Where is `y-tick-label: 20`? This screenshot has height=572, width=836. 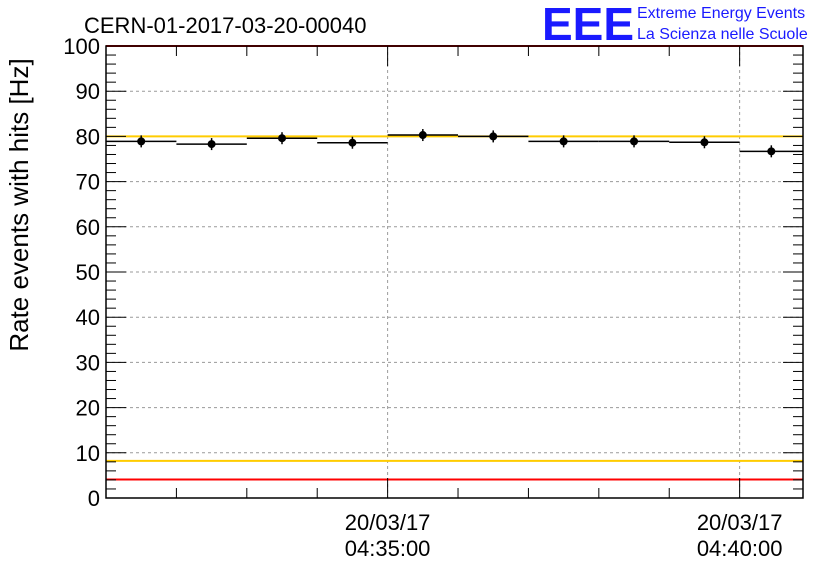 y-tick-label: 20 is located at coordinates (88, 408).